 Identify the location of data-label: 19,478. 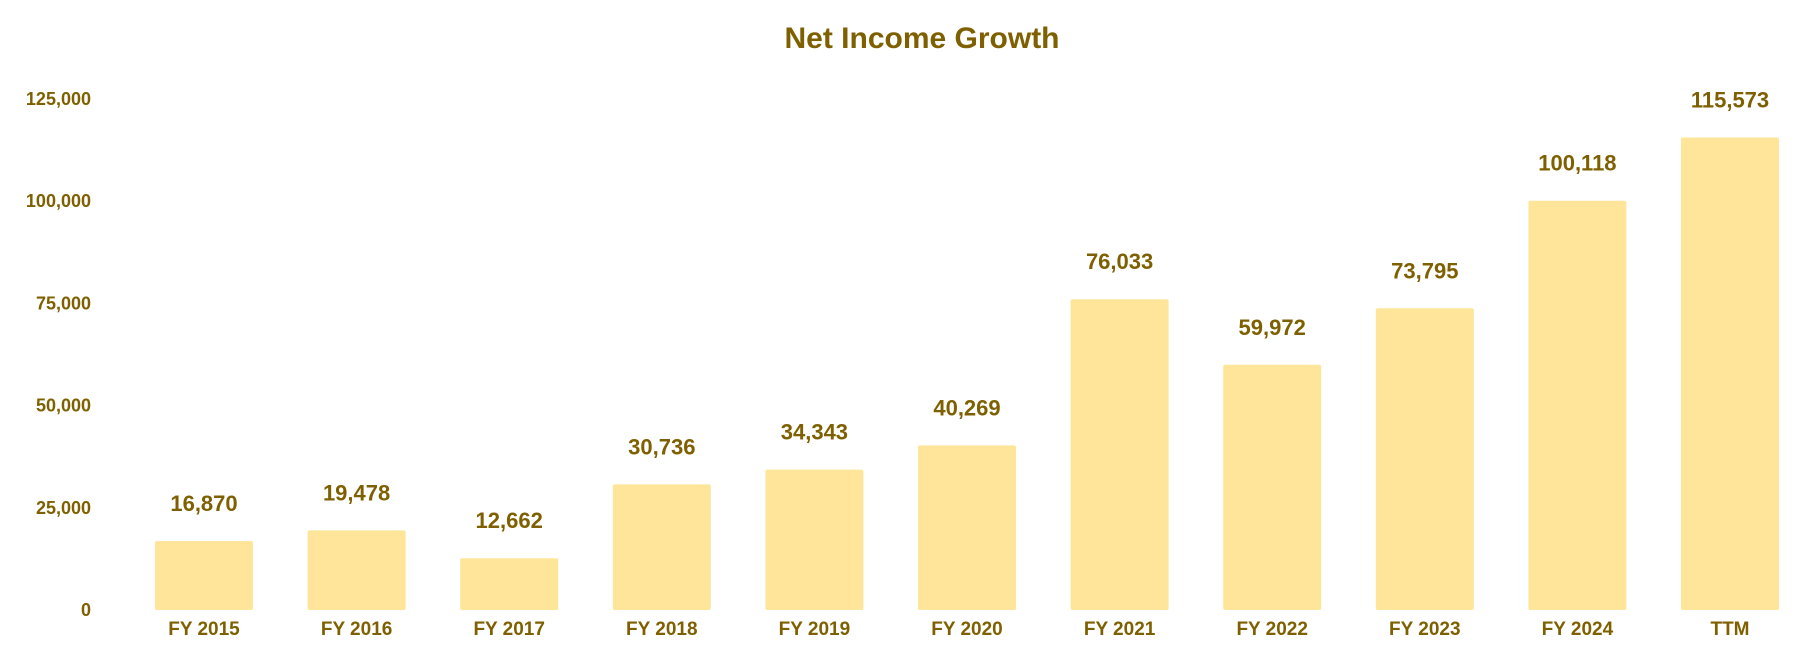
(356, 492).